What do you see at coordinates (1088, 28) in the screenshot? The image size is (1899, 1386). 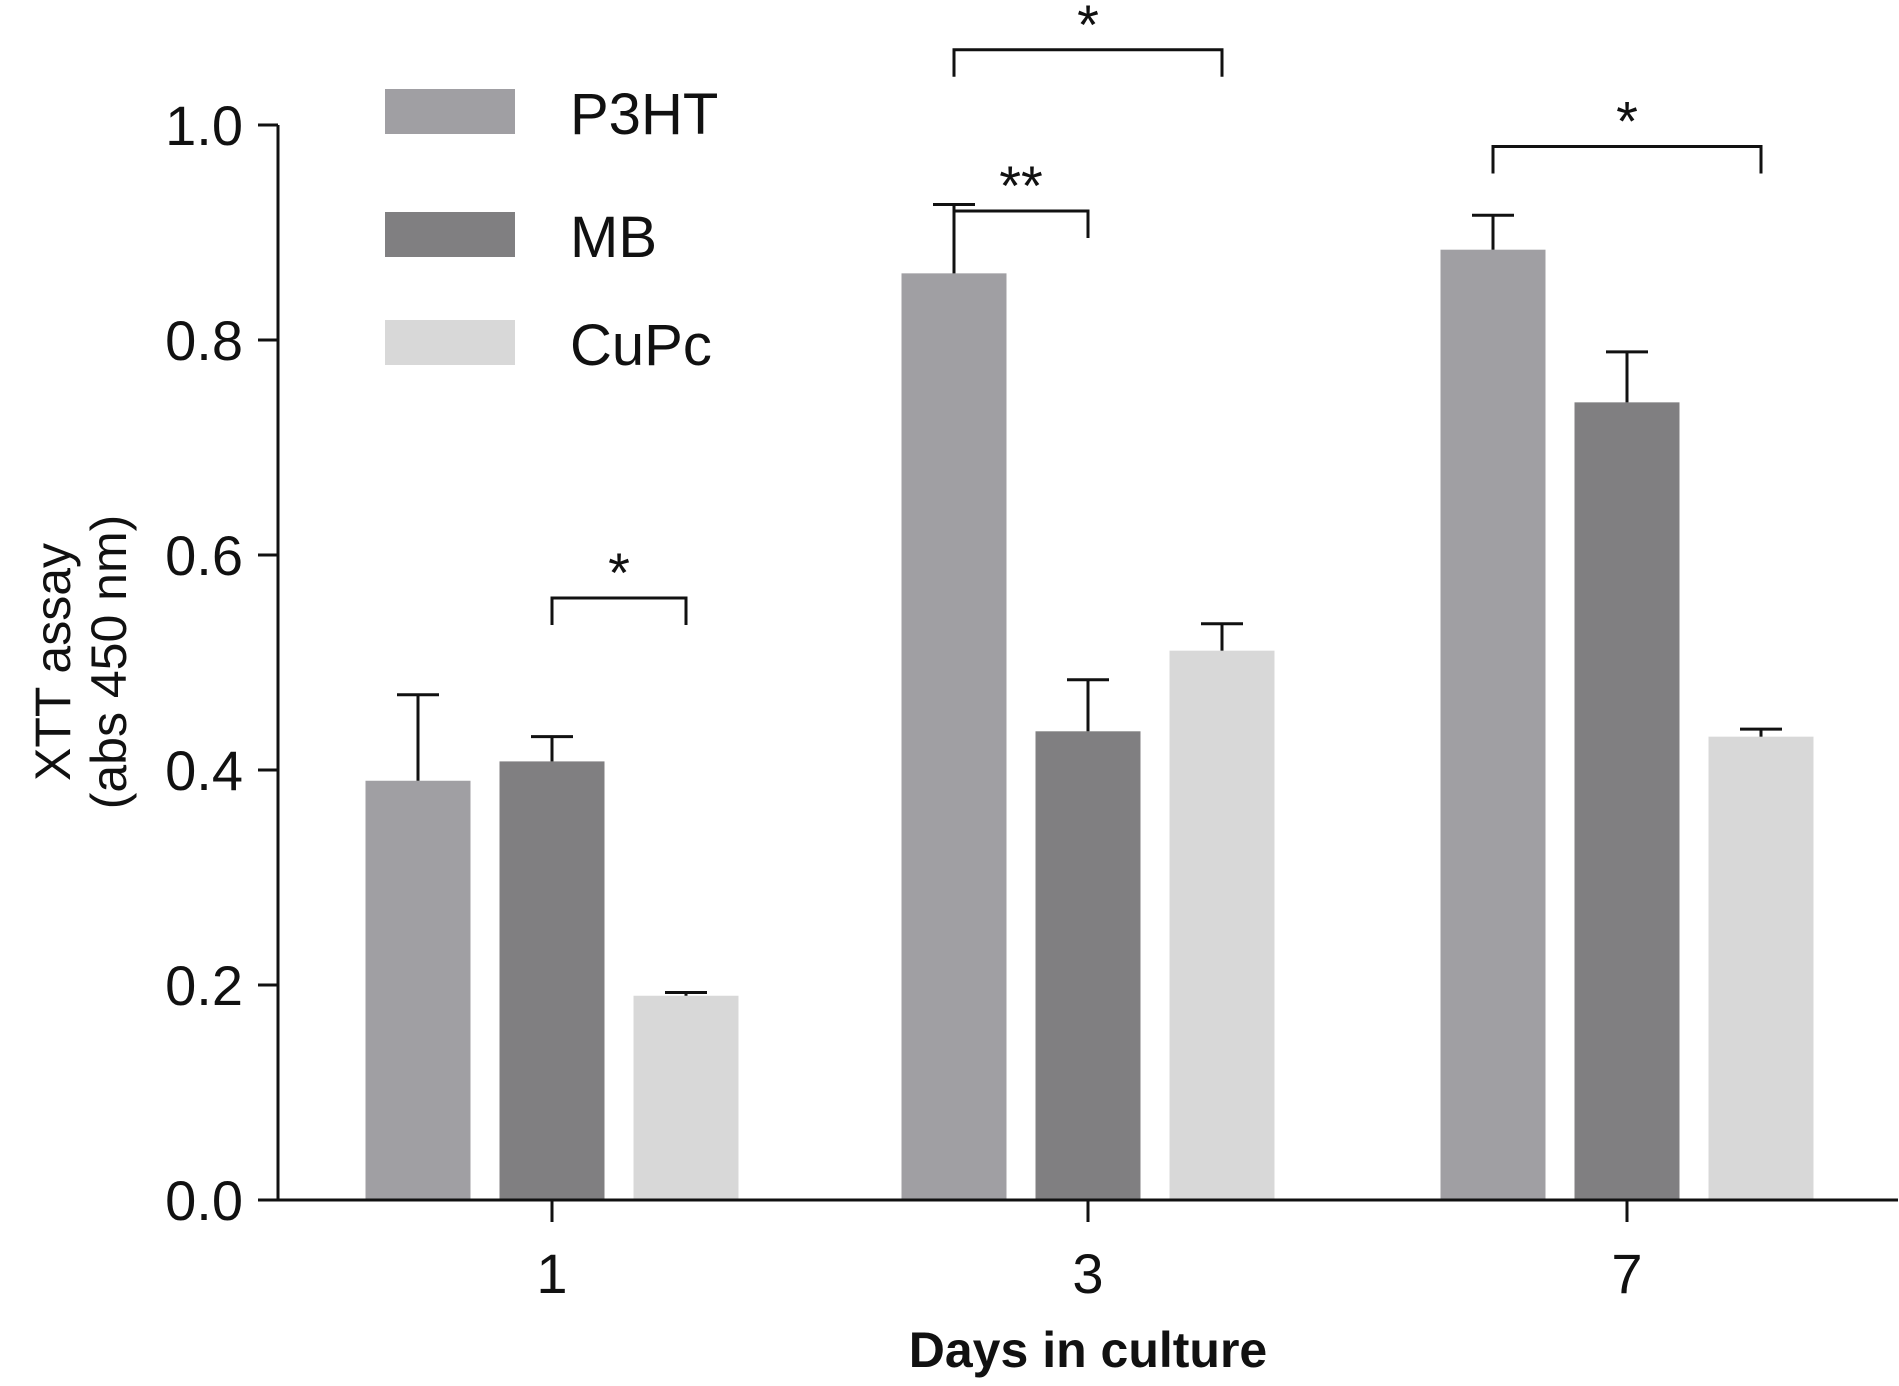 I see `significance-label-2: *` at bounding box center [1088, 28].